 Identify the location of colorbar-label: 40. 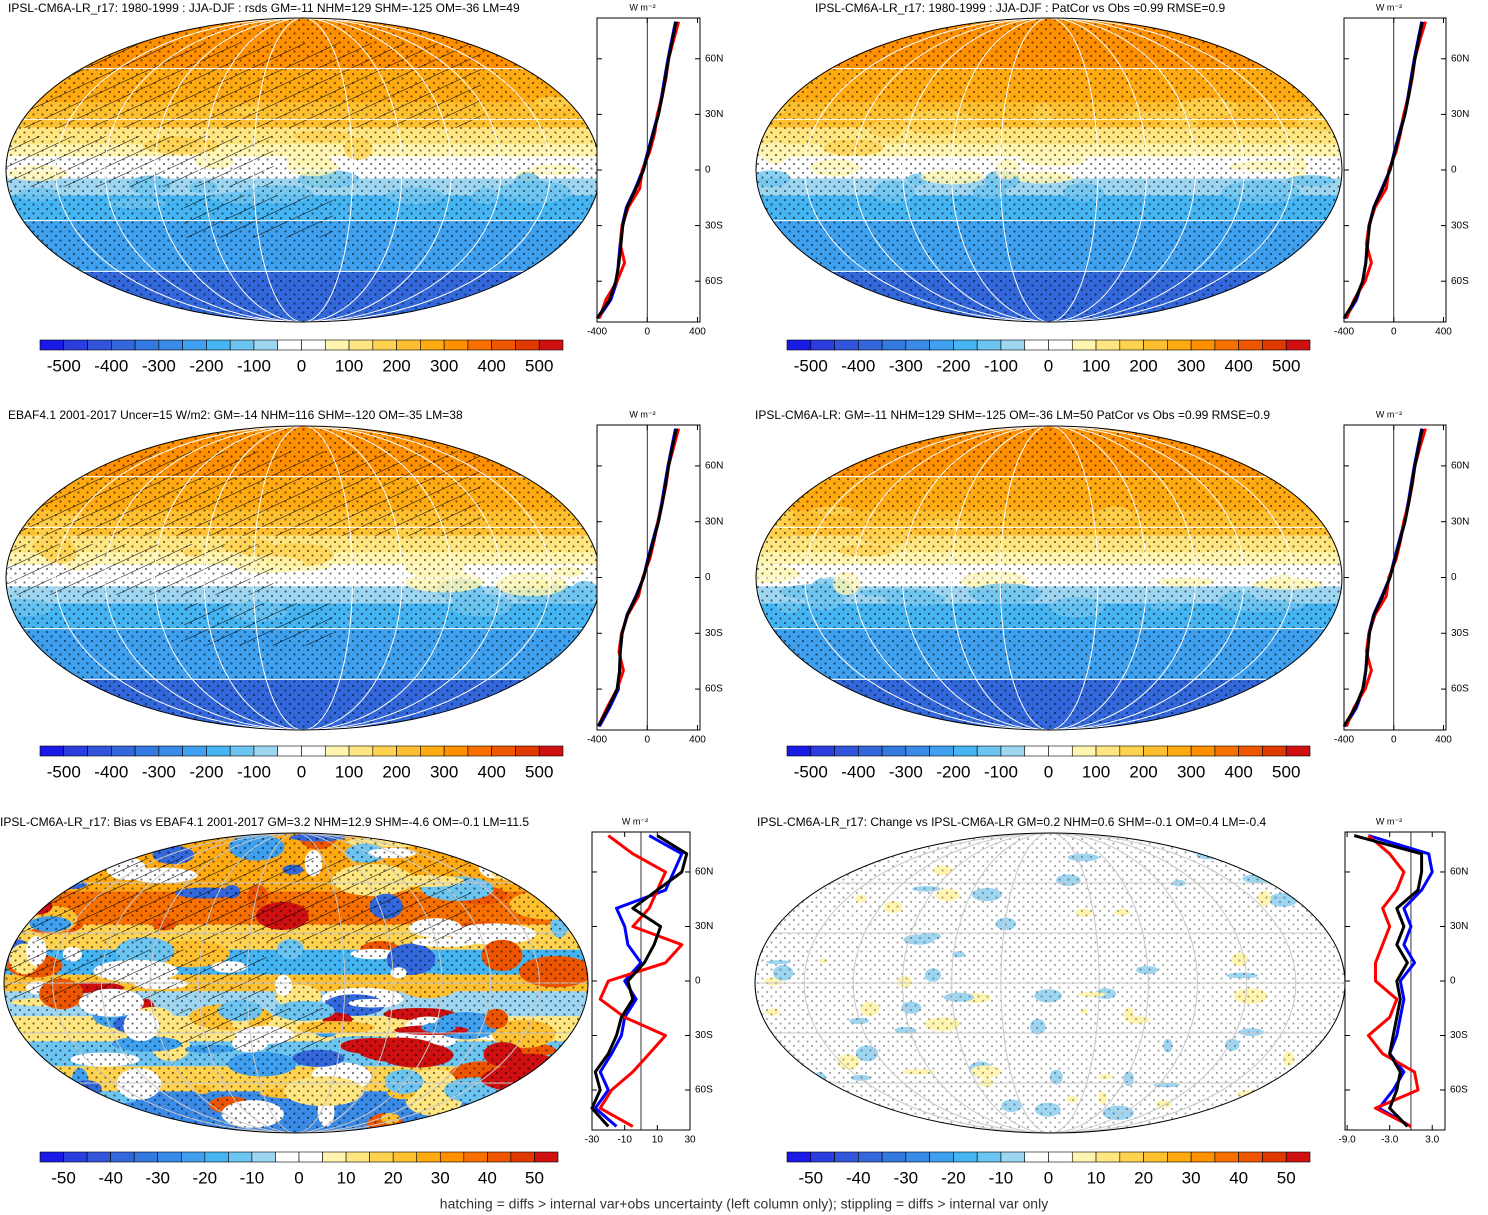
(487, 1177).